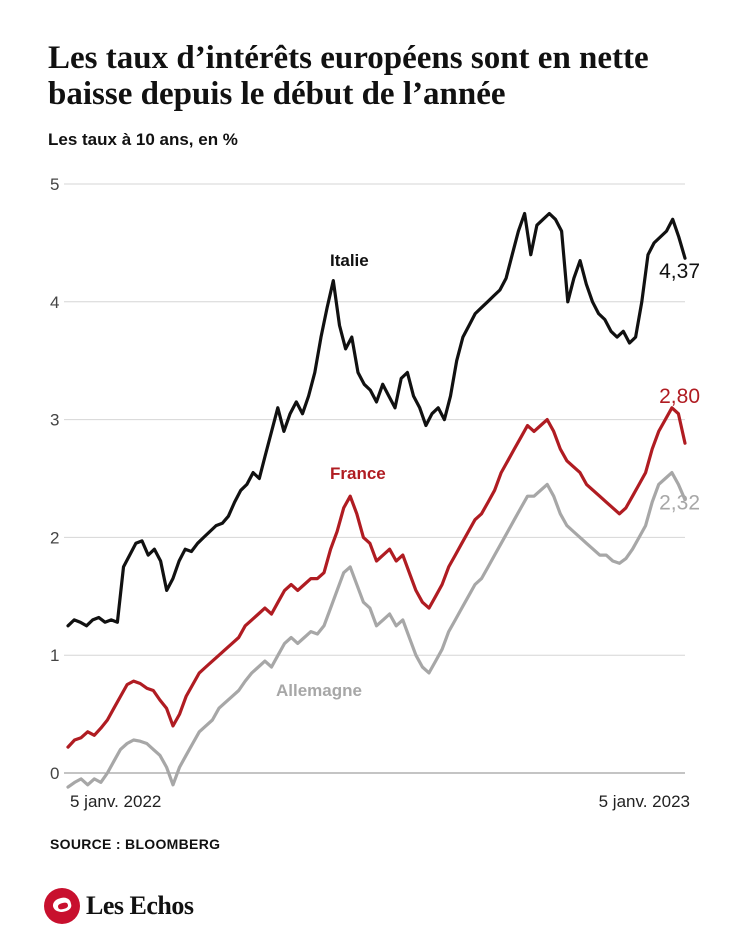  I want to click on end-value-label-italie: 4,37, so click(679, 271).